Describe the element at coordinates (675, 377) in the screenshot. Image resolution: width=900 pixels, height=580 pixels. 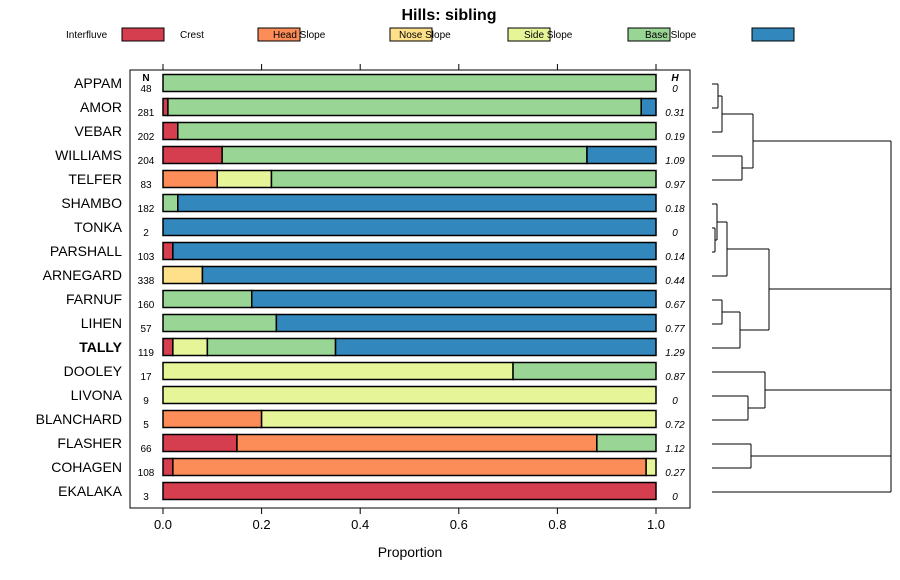
I see `h-label-12: 0.87` at that location.